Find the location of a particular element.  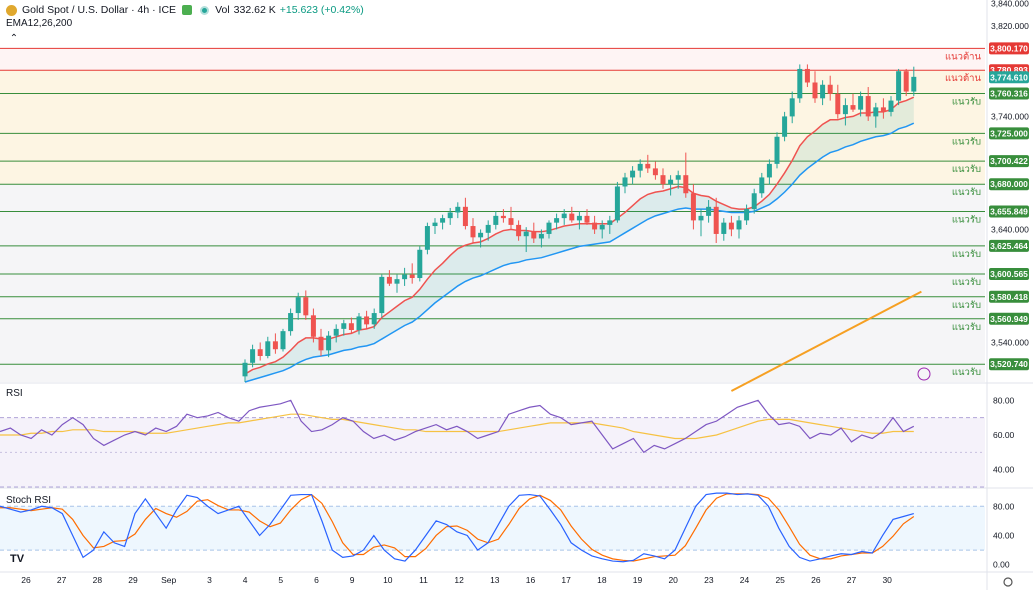

rsi-pane-title: RSI is located at coordinates (14, 393).